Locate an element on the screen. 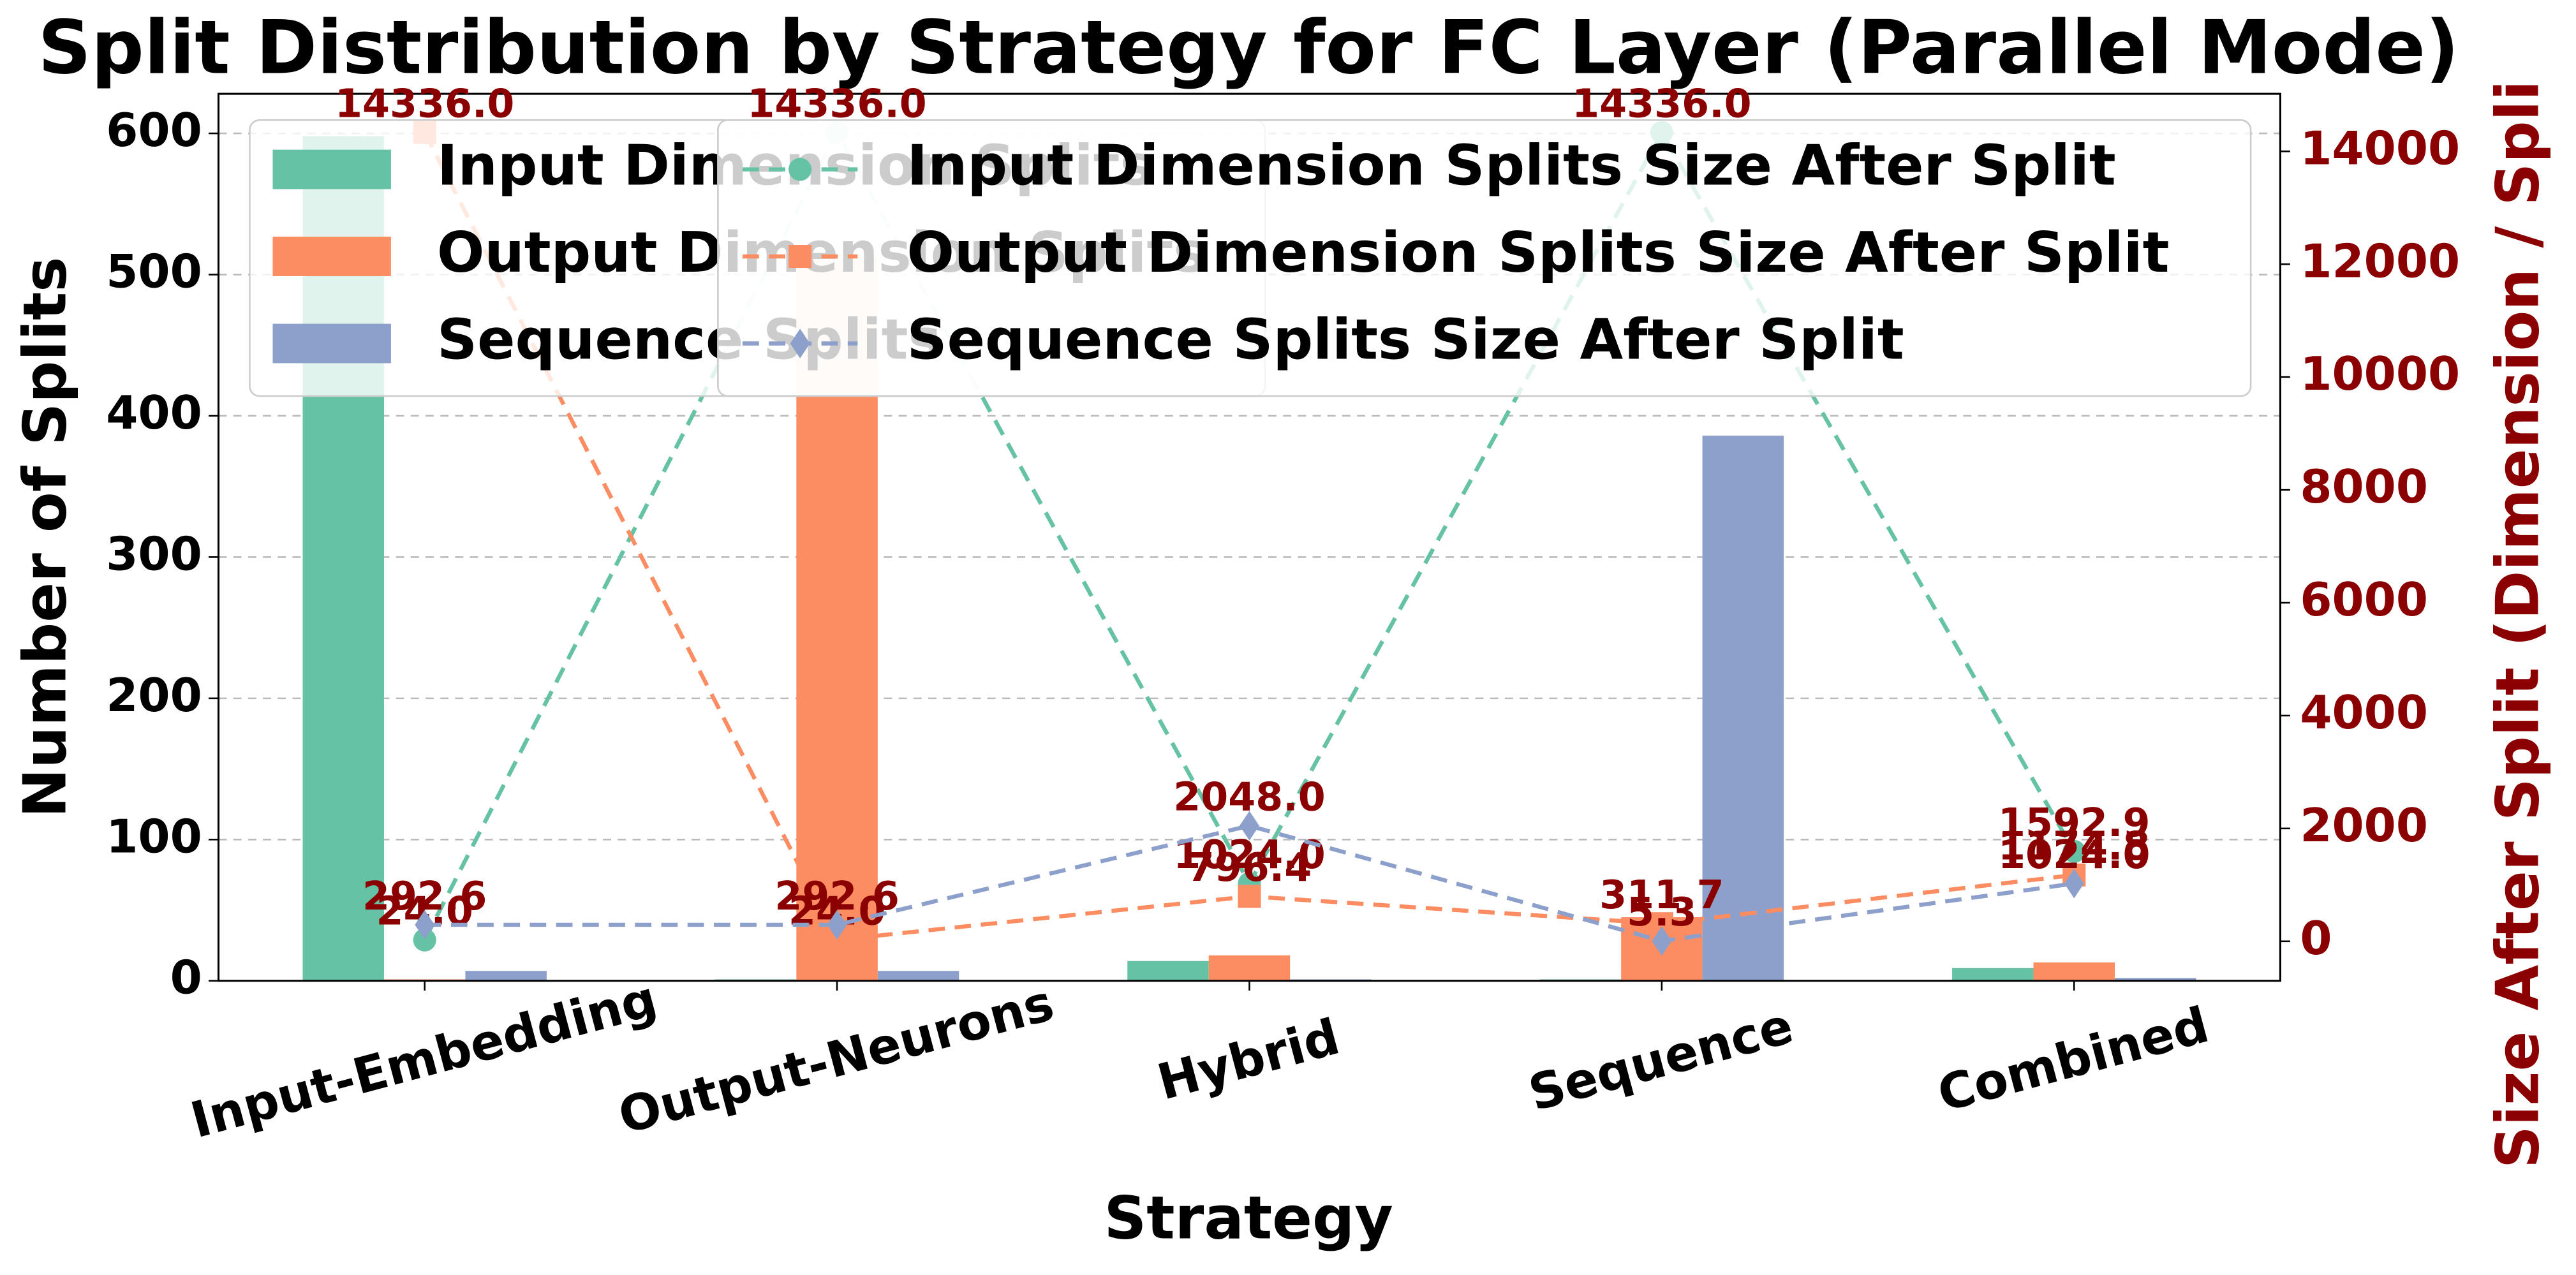  line is located at coordinates (1249, 883).